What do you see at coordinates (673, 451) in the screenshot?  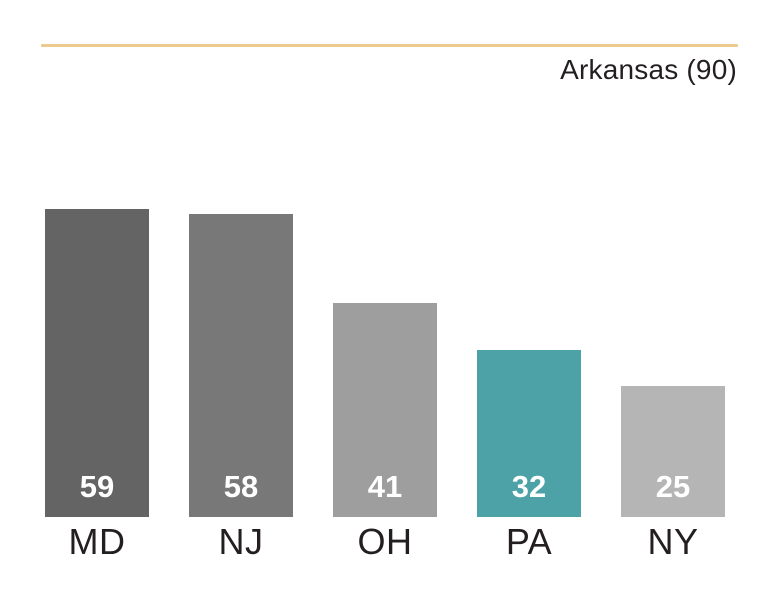 I see `bar-NY: 25` at bounding box center [673, 451].